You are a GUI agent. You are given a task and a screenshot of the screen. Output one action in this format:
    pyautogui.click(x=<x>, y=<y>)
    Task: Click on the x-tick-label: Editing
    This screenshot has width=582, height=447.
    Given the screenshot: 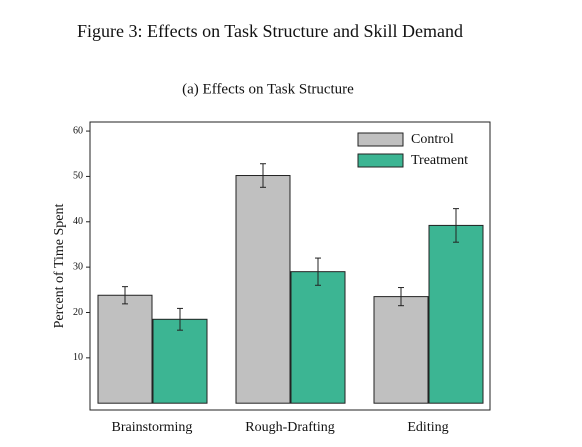 What is the action you would take?
    pyautogui.click(x=427, y=427)
    